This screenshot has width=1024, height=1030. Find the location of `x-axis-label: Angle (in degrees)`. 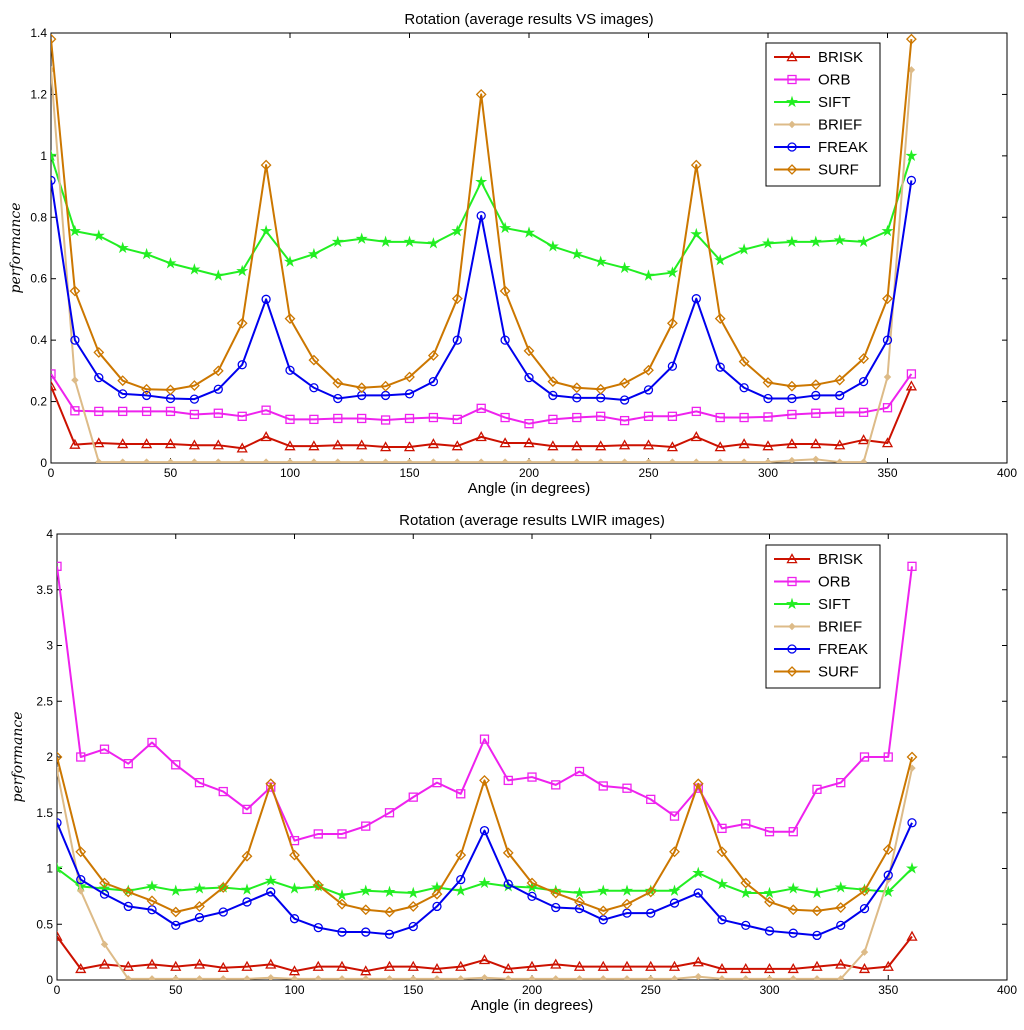

x-axis-label: Angle (in degrees) is located at coordinates (529, 488).